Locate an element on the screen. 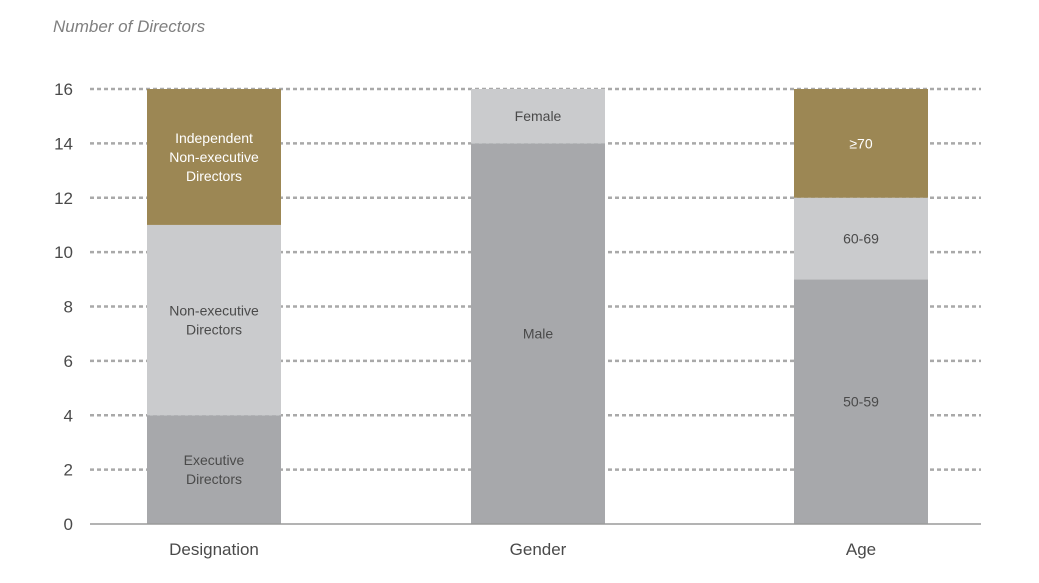 The image size is (1039, 583). y-tick-label: 8 is located at coordinates (68, 307).